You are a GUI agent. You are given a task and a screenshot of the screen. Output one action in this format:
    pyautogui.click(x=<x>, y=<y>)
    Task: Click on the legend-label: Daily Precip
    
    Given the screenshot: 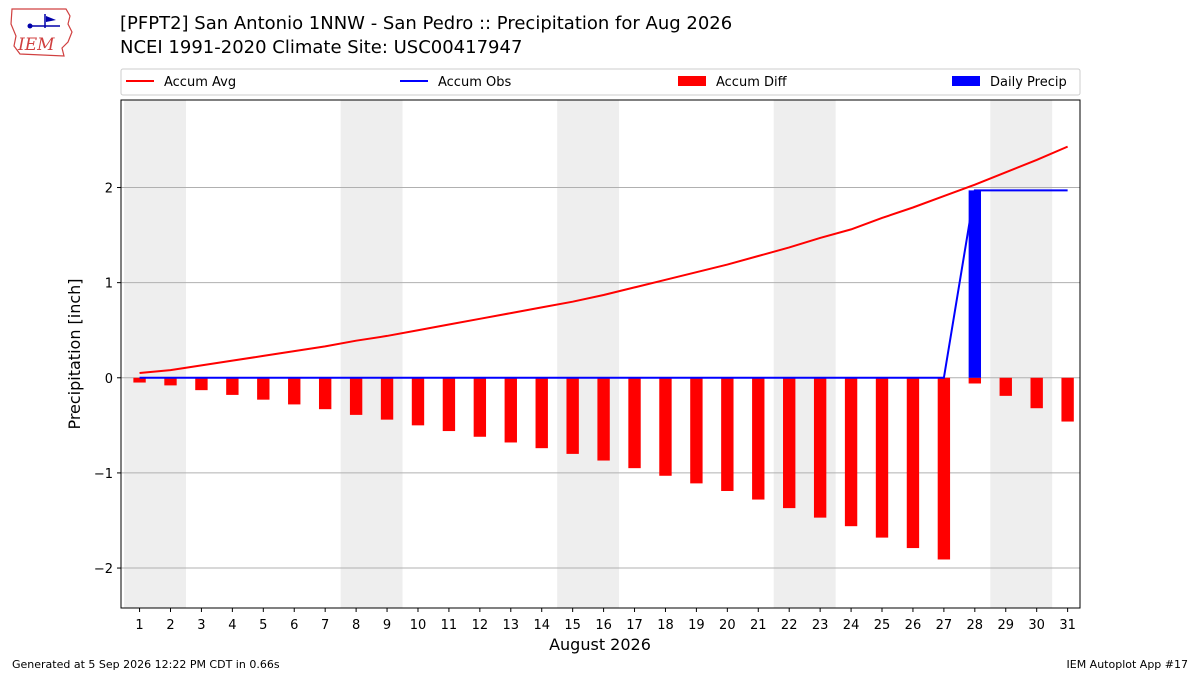 What is the action you would take?
    pyautogui.click(x=1028, y=82)
    